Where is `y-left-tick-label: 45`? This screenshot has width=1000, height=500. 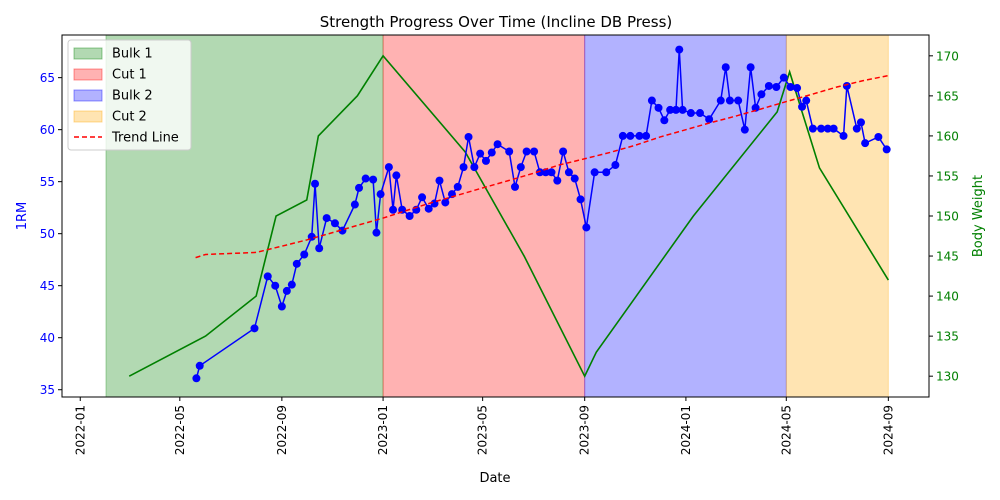
y-left-tick-label: 45 is located at coordinates (47, 286).